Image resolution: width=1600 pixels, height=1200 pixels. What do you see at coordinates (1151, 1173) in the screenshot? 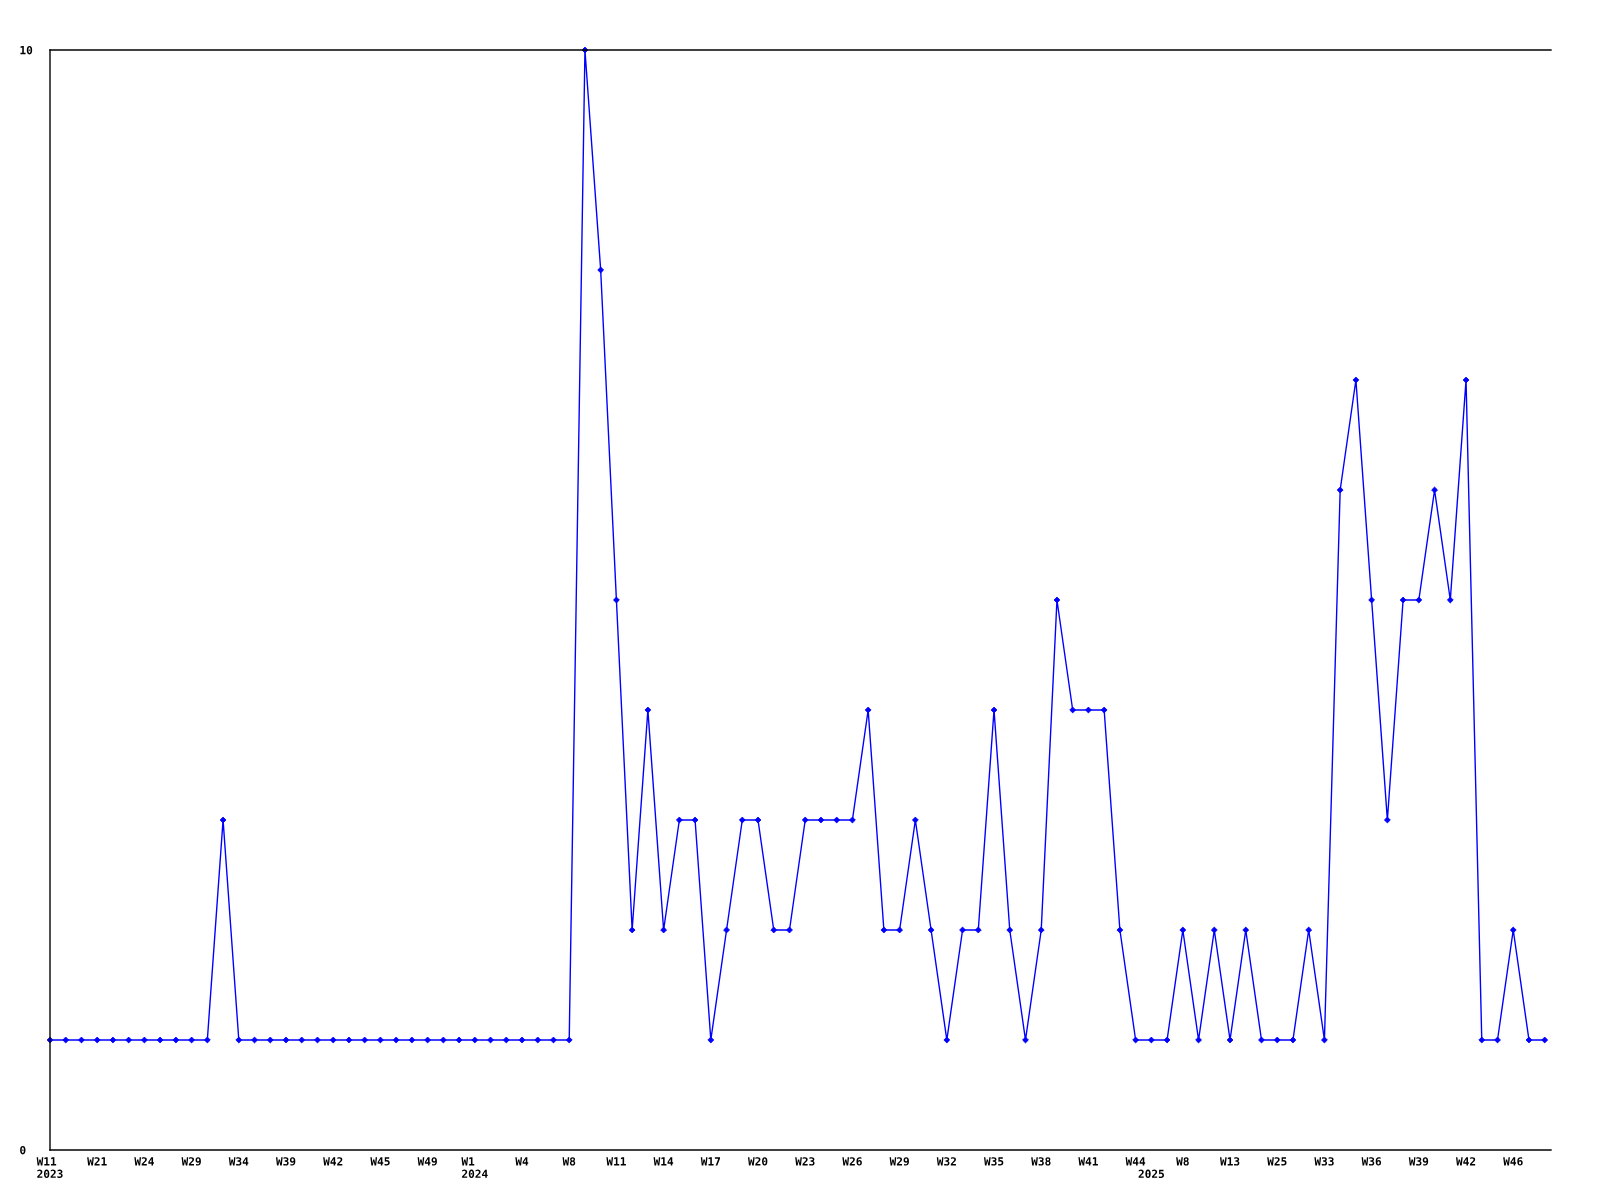
I see `x-tick-label: 2025` at bounding box center [1151, 1173].